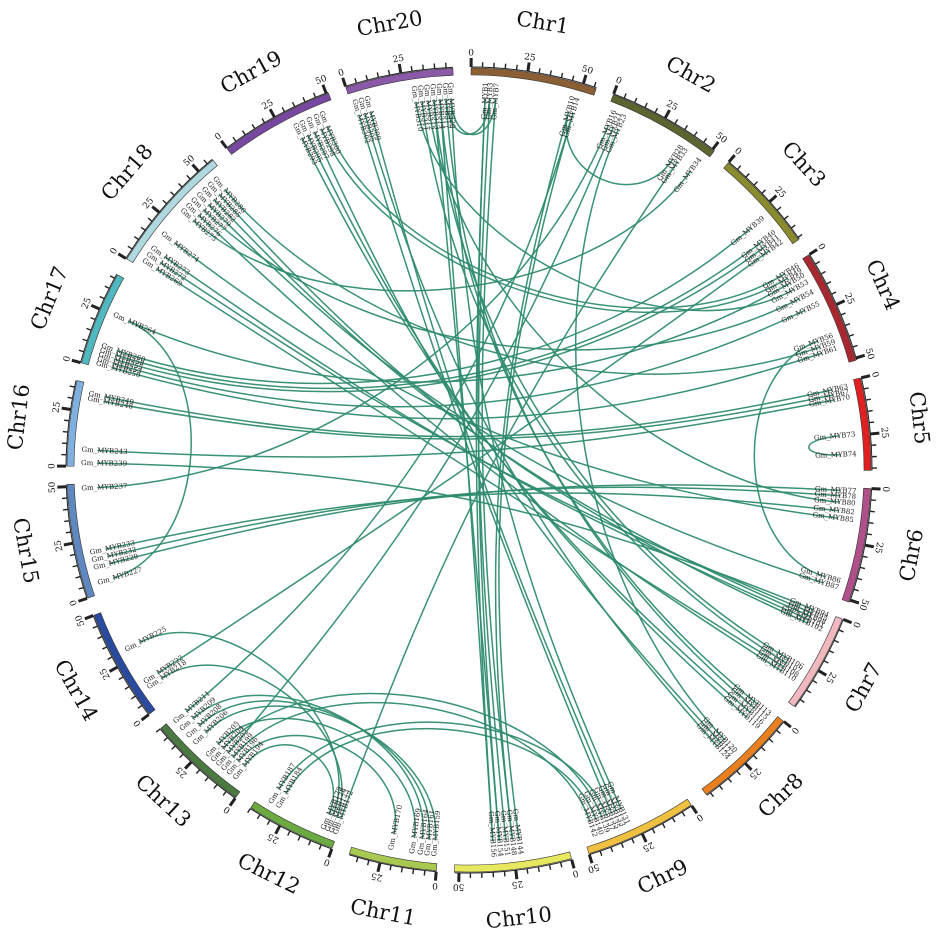 Image resolution: width=946 pixels, height=938 pixels. Describe the element at coordinates (75, 423) in the screenshot. I see `chromosome-chr16` at that location.